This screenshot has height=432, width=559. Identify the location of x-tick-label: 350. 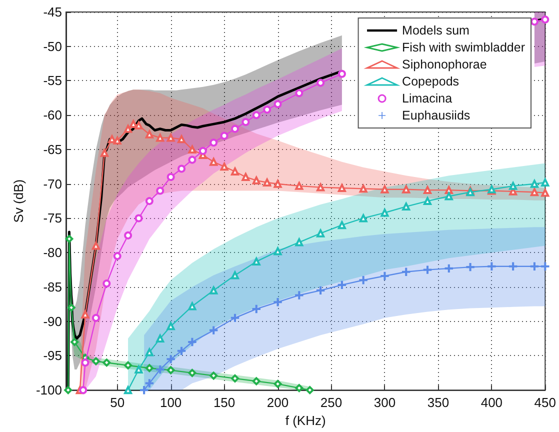
(438, 402).